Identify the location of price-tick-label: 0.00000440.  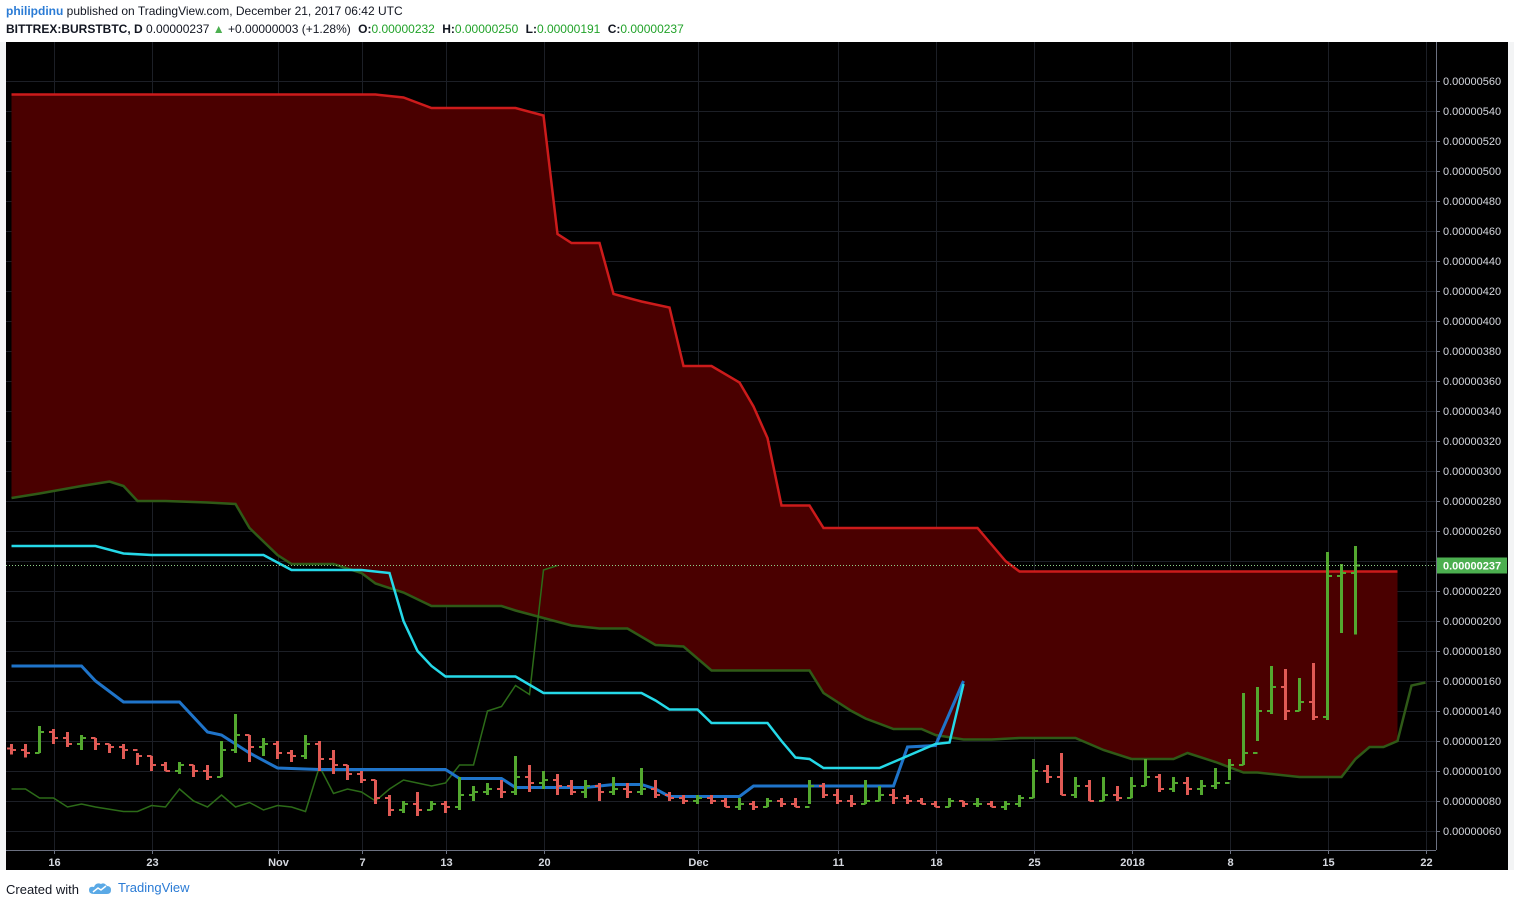
(1472, 262).